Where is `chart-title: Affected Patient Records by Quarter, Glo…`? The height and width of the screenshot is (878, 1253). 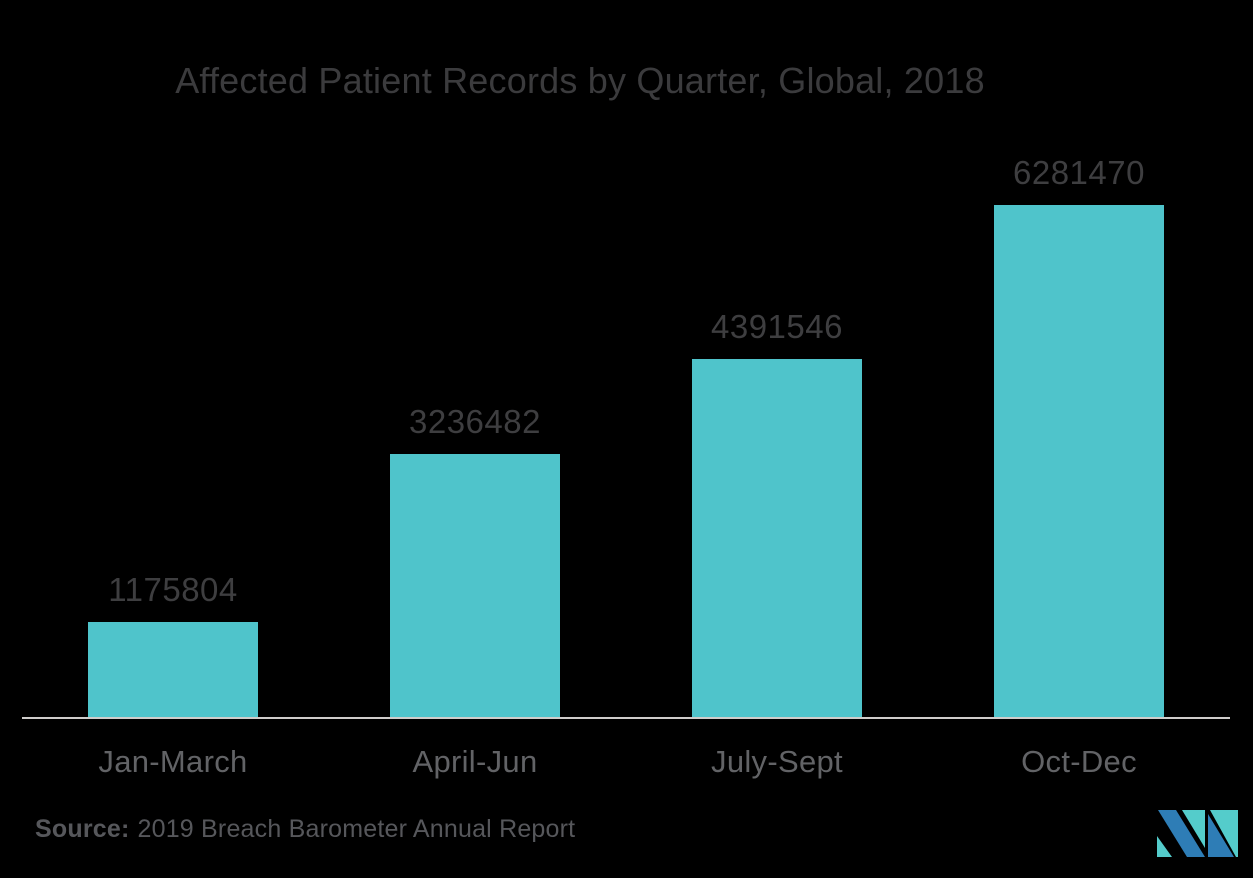 chart-title: Affected Patient Records by Quarter, Glo… is located at coordinates (580, 80).